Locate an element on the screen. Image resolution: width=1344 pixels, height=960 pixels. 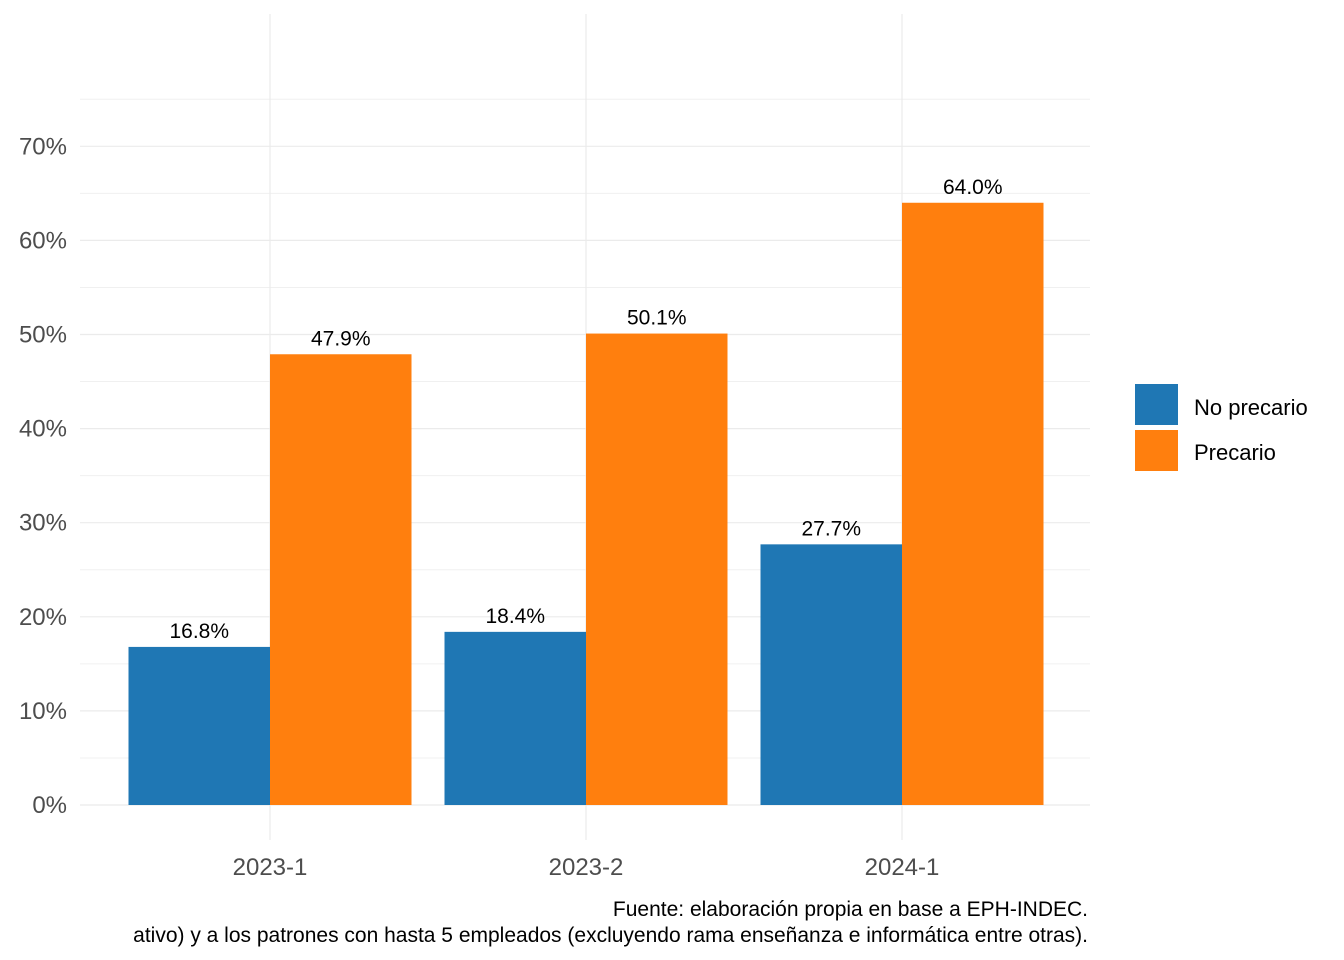
data-label-no-precario-2023-1: 16.8% is located at coordinates (199, 631).